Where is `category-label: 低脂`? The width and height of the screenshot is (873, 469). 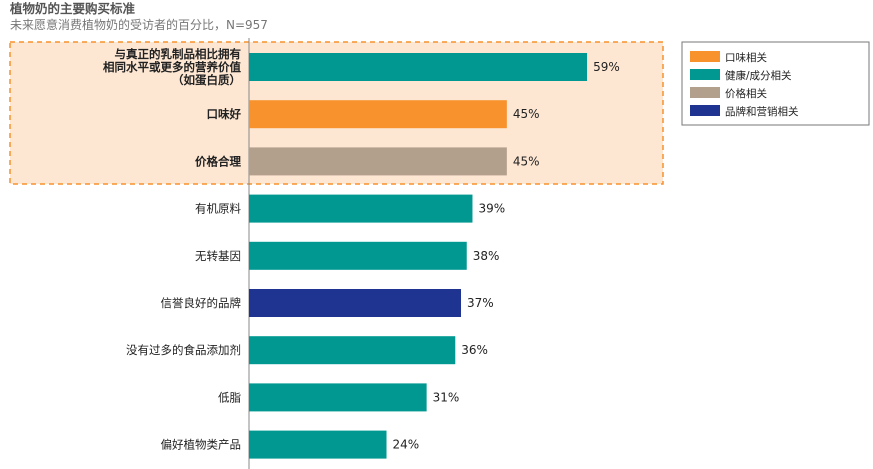
category-label: 低脂 is located at coordinates (229, 397).